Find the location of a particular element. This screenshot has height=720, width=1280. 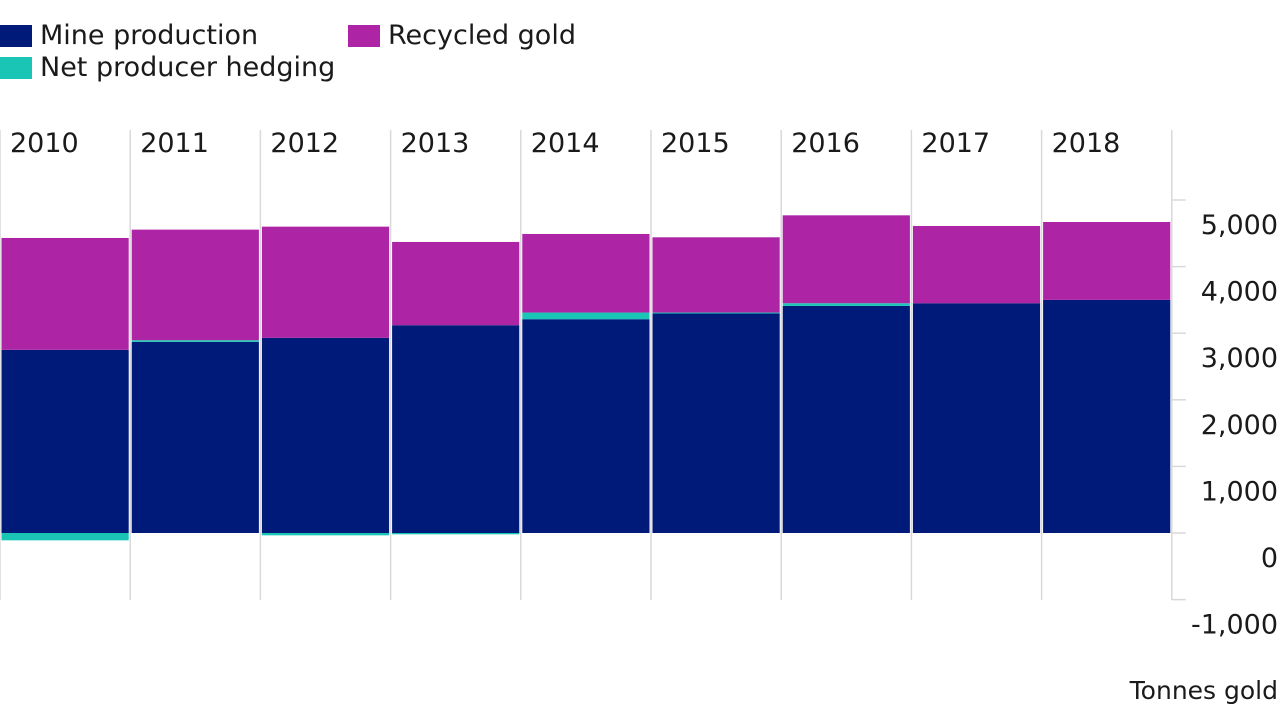

legend-item-net-producer-hedging: Net producer hedging is located at coordinates (167, 68).